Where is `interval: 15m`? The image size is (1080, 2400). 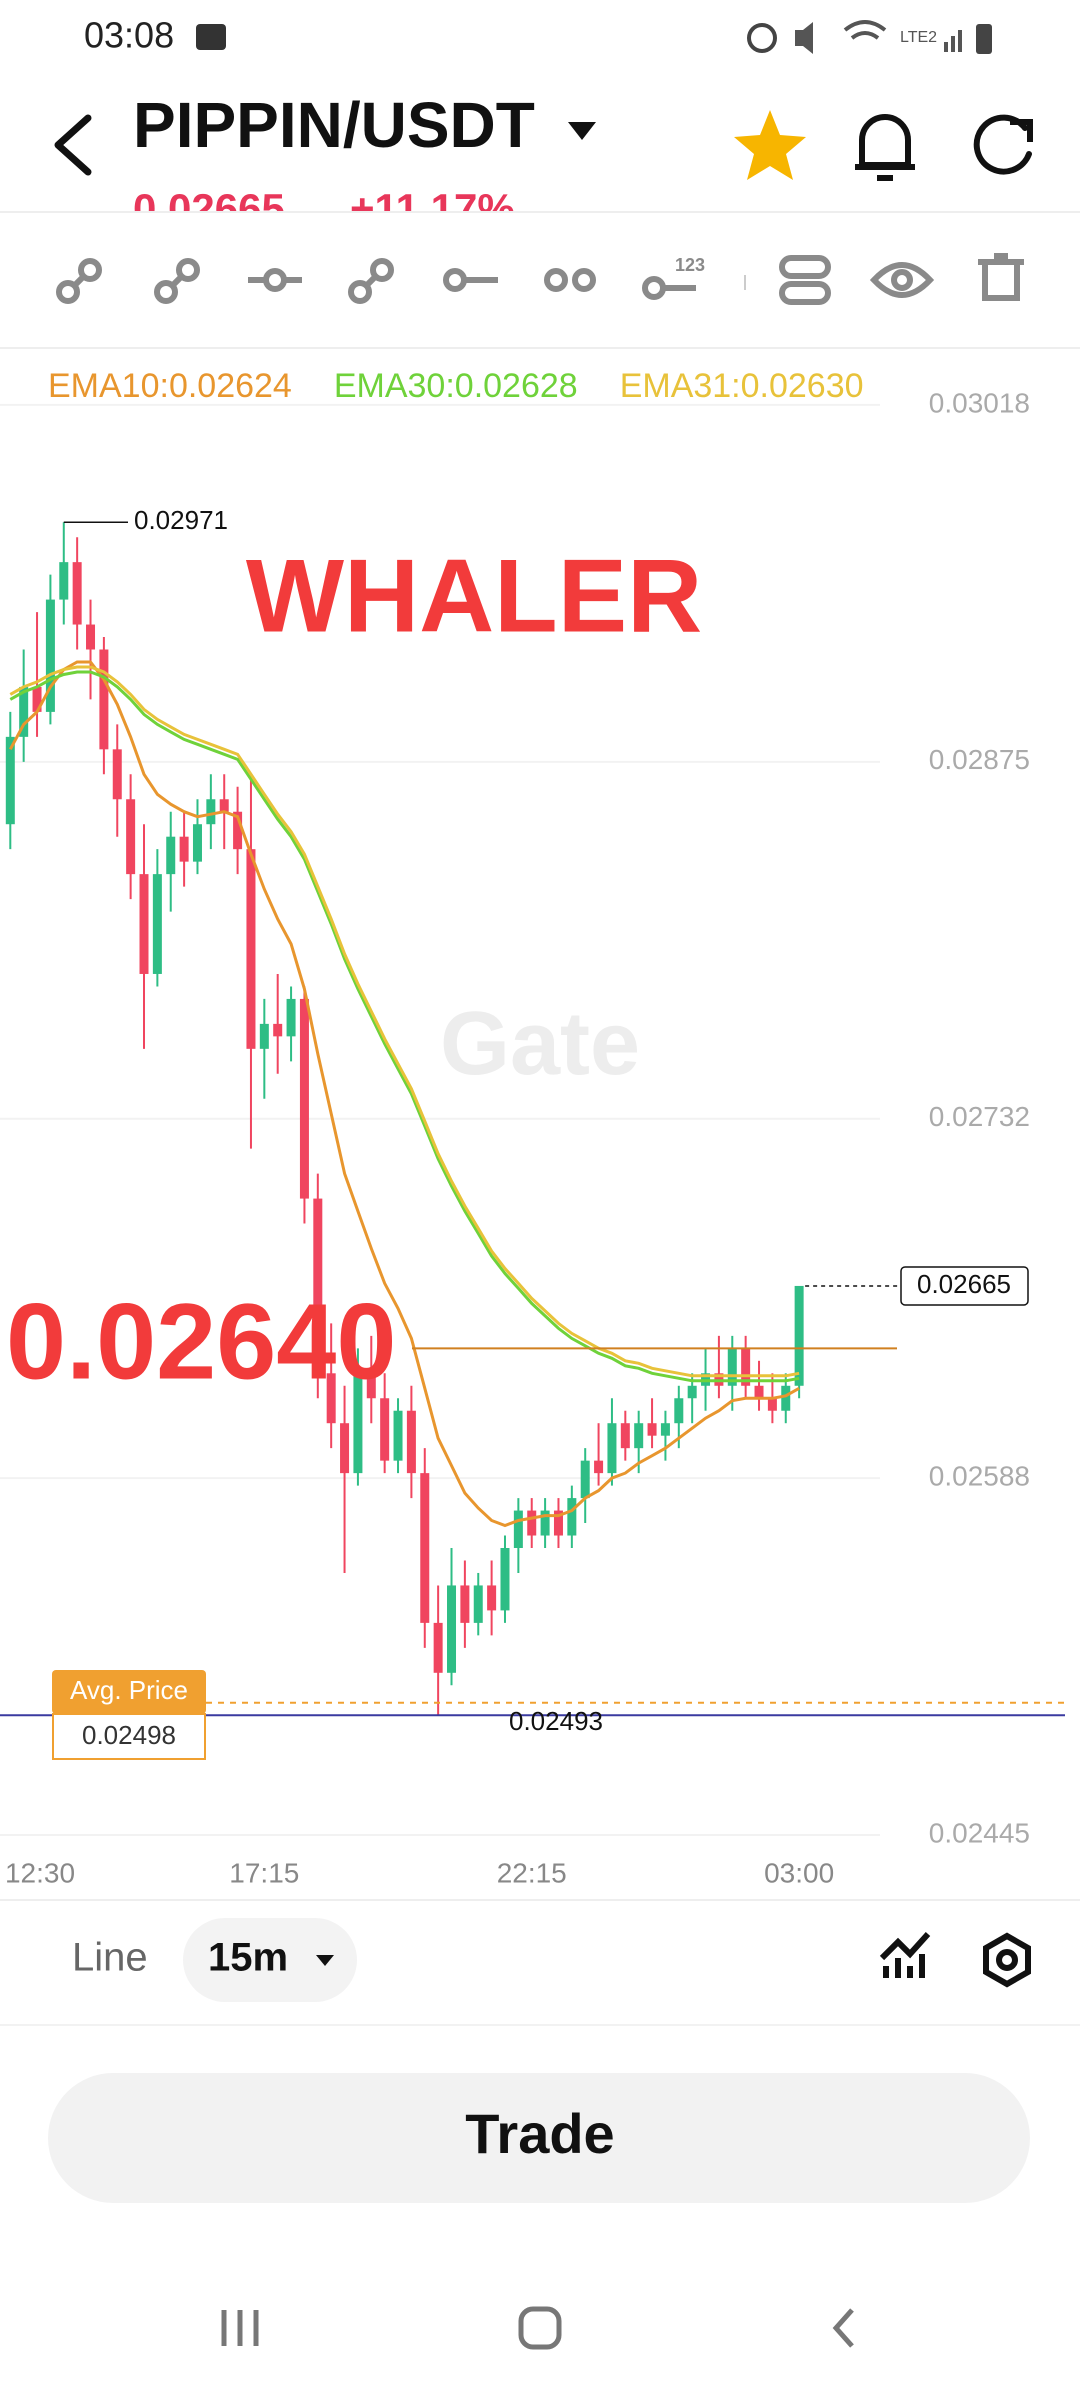
interval: 15m is located at coordinates (248, 1958).